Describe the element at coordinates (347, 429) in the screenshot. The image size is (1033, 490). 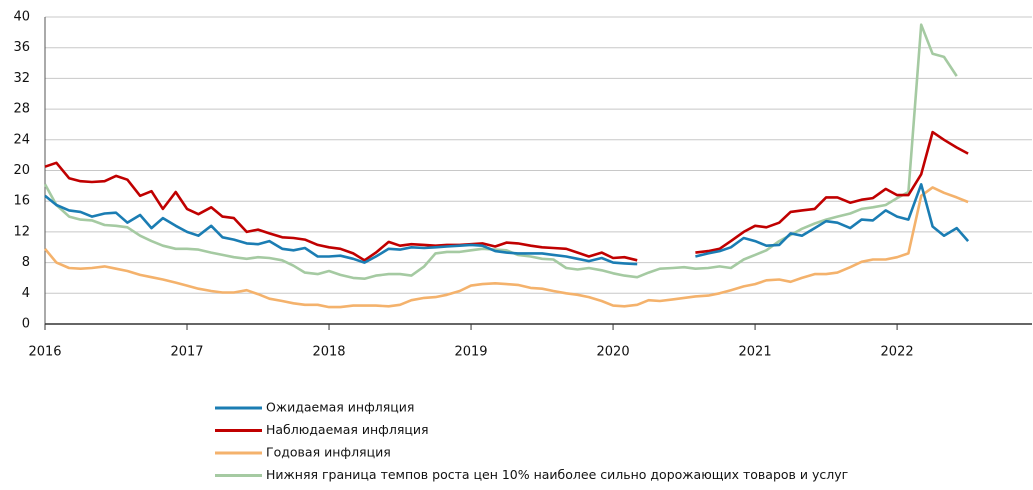
I see `legend-label: Наблюдаемая инфляция` at that location.